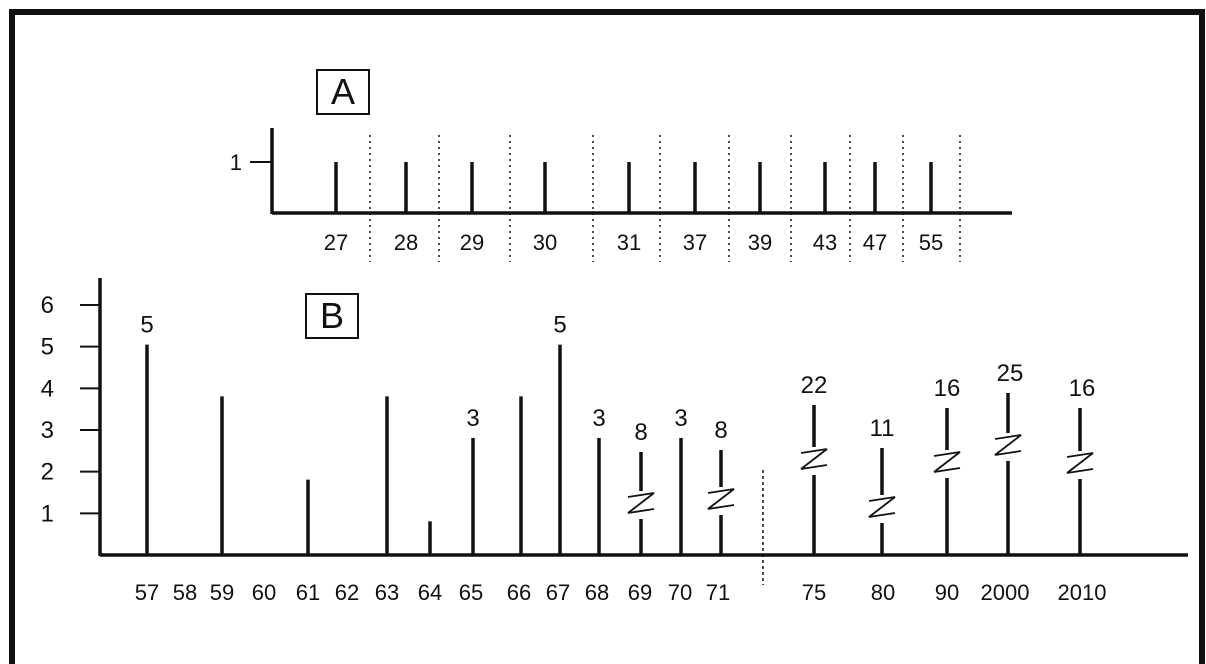  Describe the element at coordinates (1010, 373) in the screenshot. I see `panel-b-value-label: 25` at that location.